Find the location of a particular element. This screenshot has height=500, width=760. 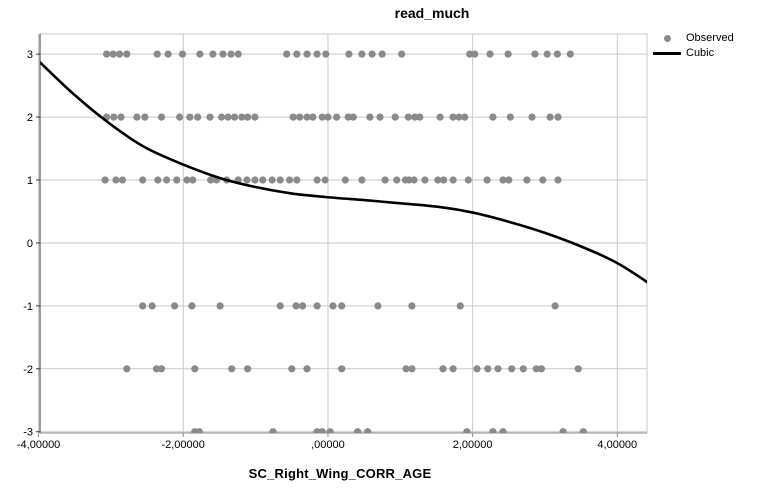

legend-item-observed: Observed is located at coordinates (693, 38).